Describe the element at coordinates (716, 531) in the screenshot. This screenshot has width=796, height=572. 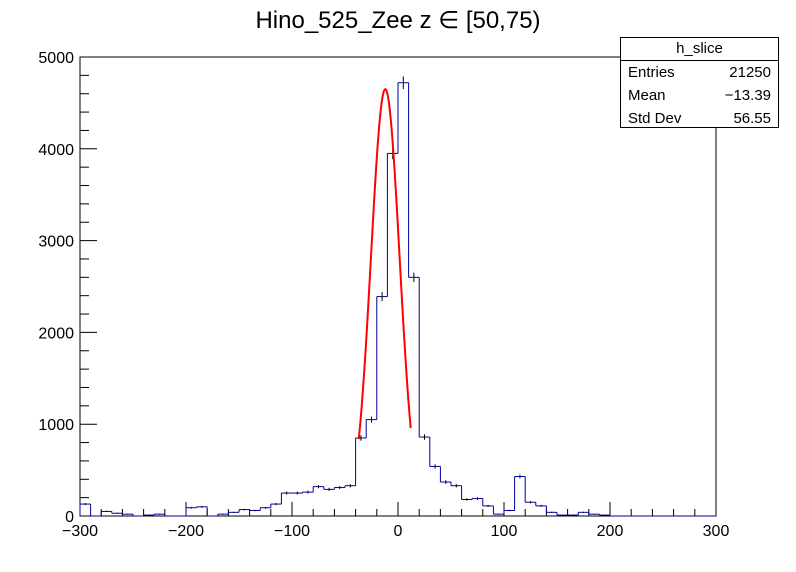
I see `x-tick-label: 300` at that location.